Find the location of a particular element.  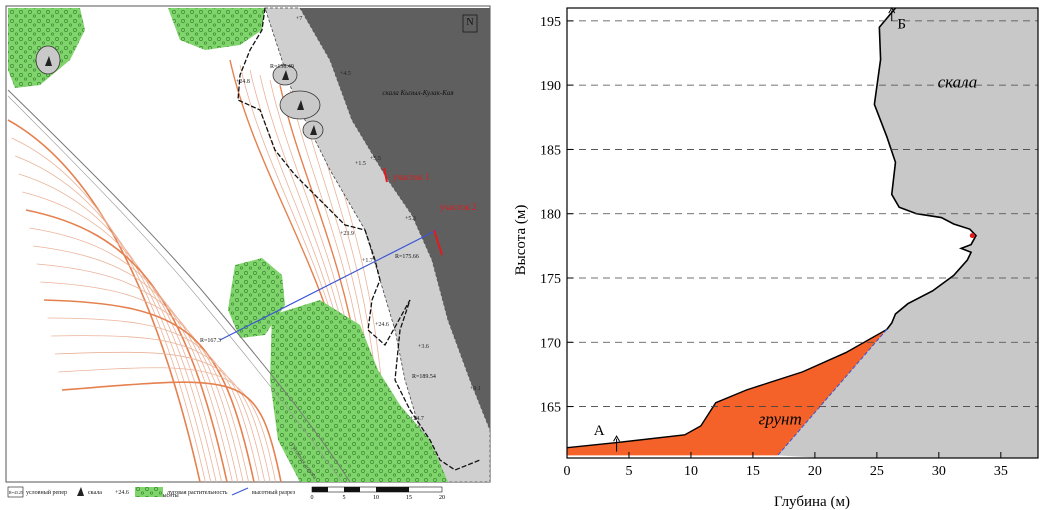

legend-meadow-swatch is located at coordinates (149, 492).